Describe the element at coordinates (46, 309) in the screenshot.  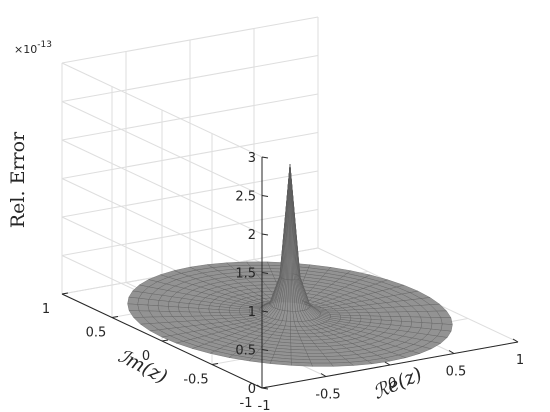
I see `y-tick-label: 1` at that location.